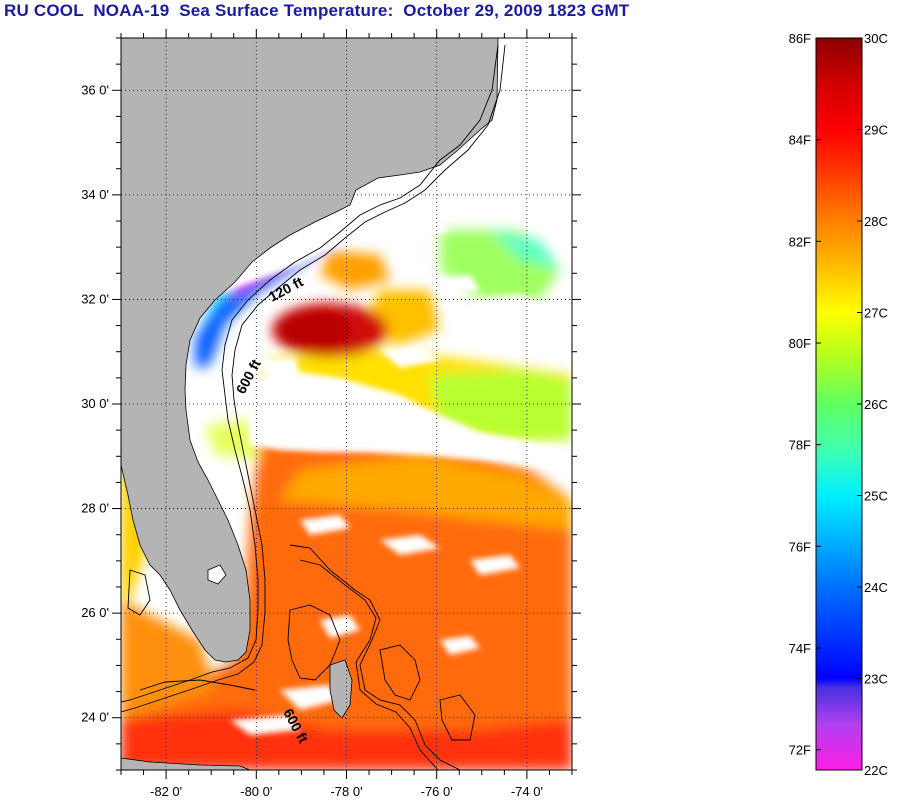 This screenshot has height=801, width=897. I want to click on colorbar-ticks, so click(839, 404).